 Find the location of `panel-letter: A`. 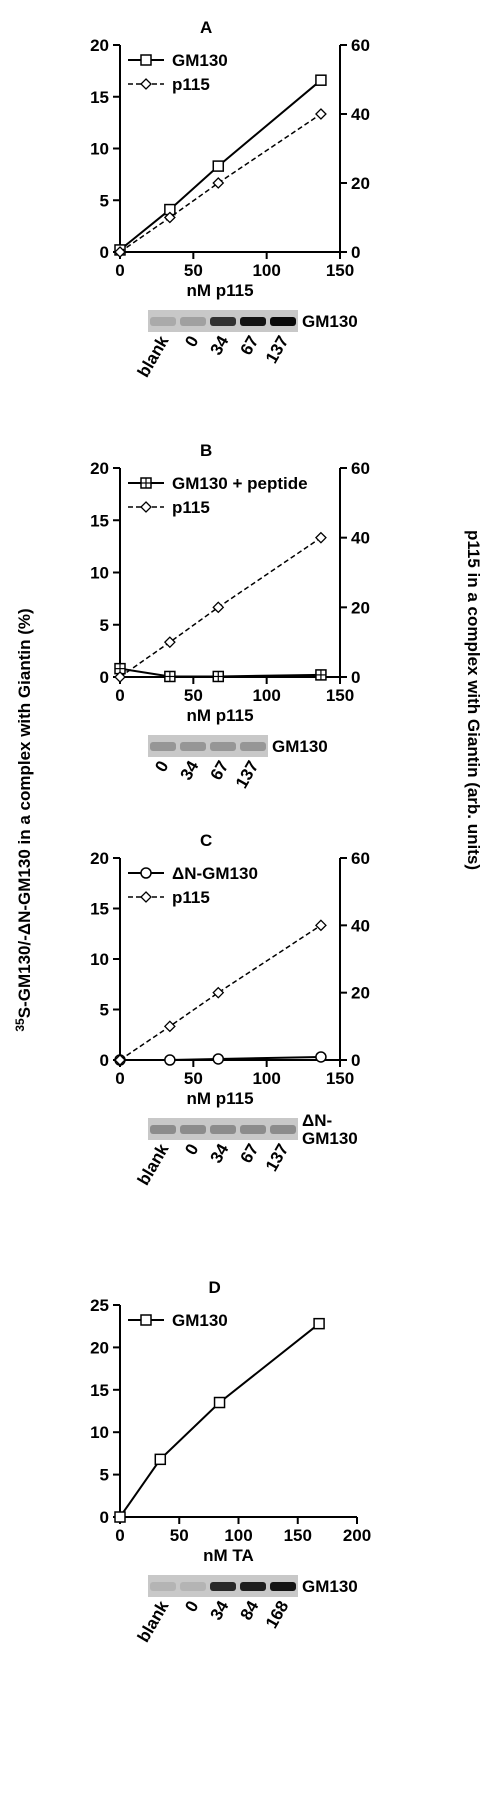

panel-letter: A is located at coordinates (206, 27).